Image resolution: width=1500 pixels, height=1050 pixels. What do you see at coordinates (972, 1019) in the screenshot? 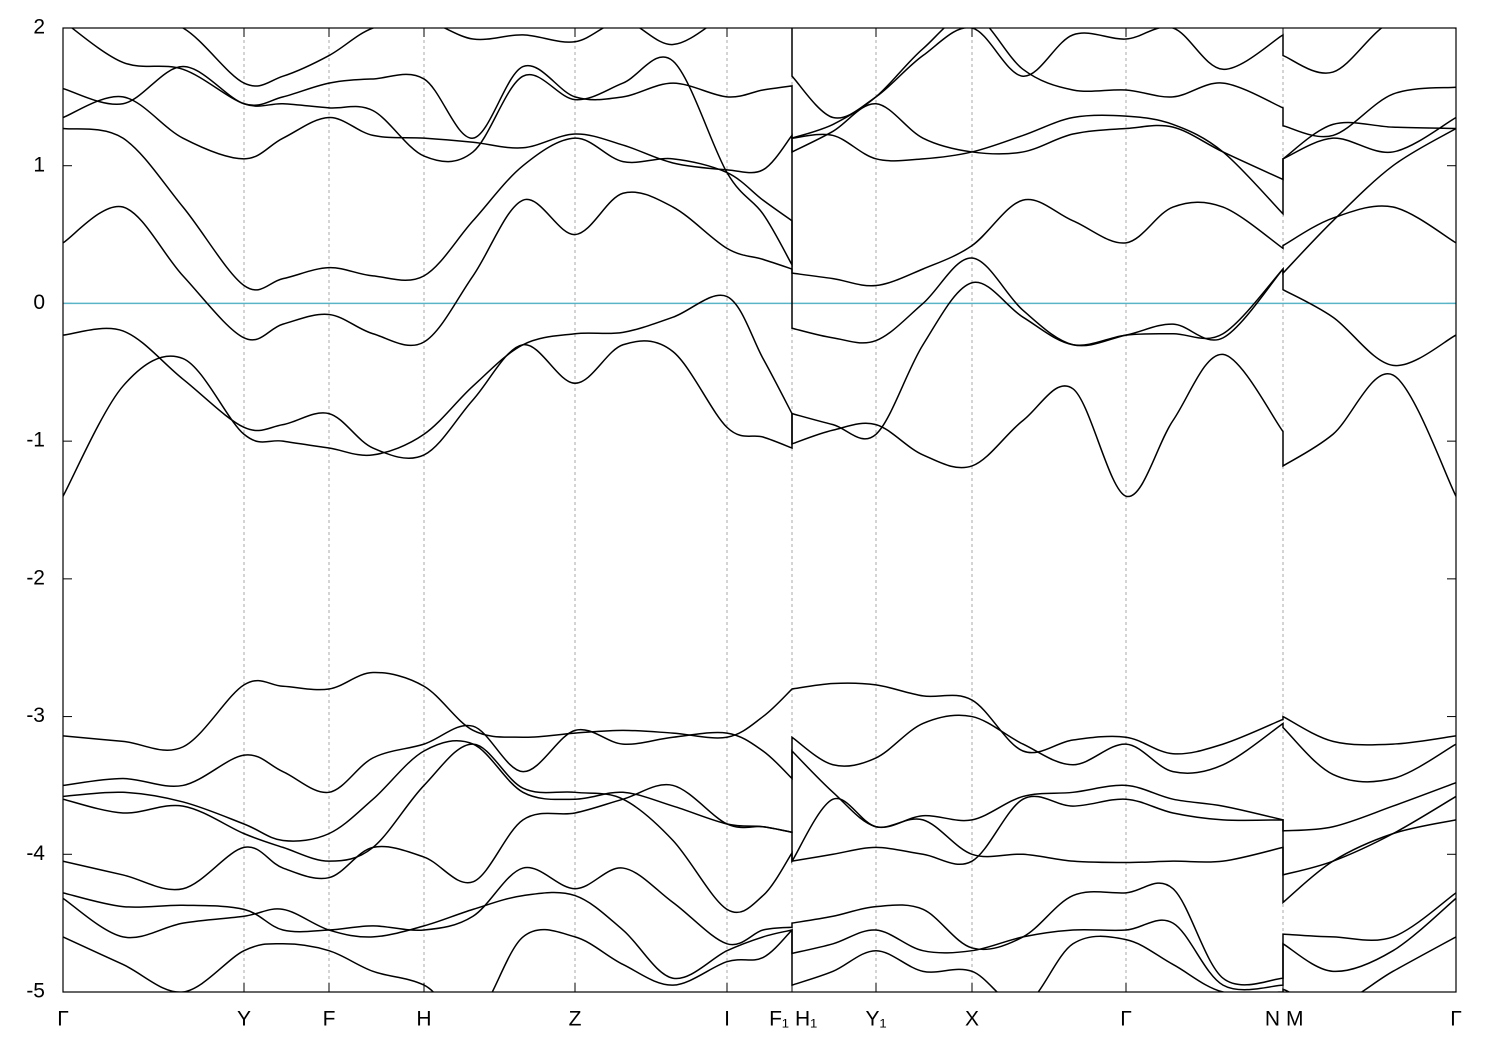
I see `x-tick-label: X` at bounding box center [972, 1019].